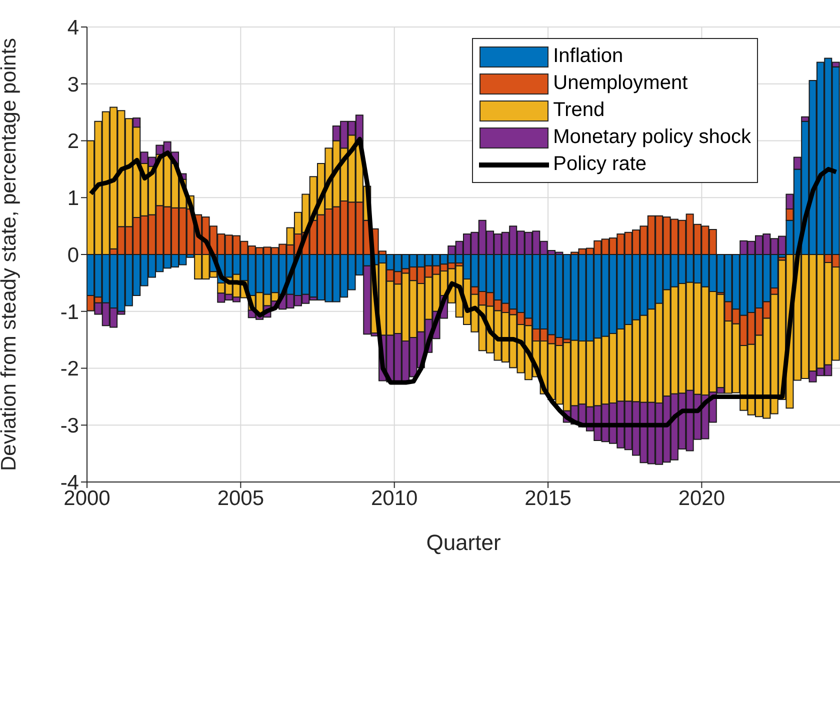  What do you see at coordinates (240, 498) in the screenshot?
I see `x-tick-label: 2005` at bounding box center [240, 498].